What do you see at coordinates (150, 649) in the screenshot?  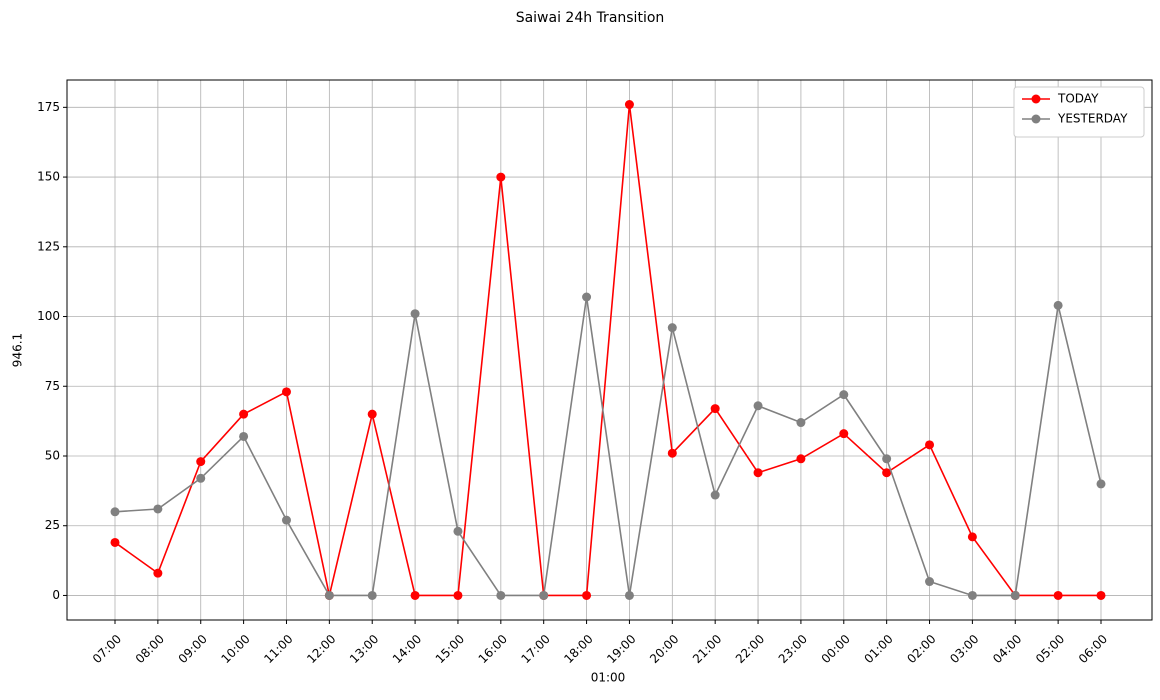 I see `x-tick-label: 08:00` at bounding box center [150, 649].